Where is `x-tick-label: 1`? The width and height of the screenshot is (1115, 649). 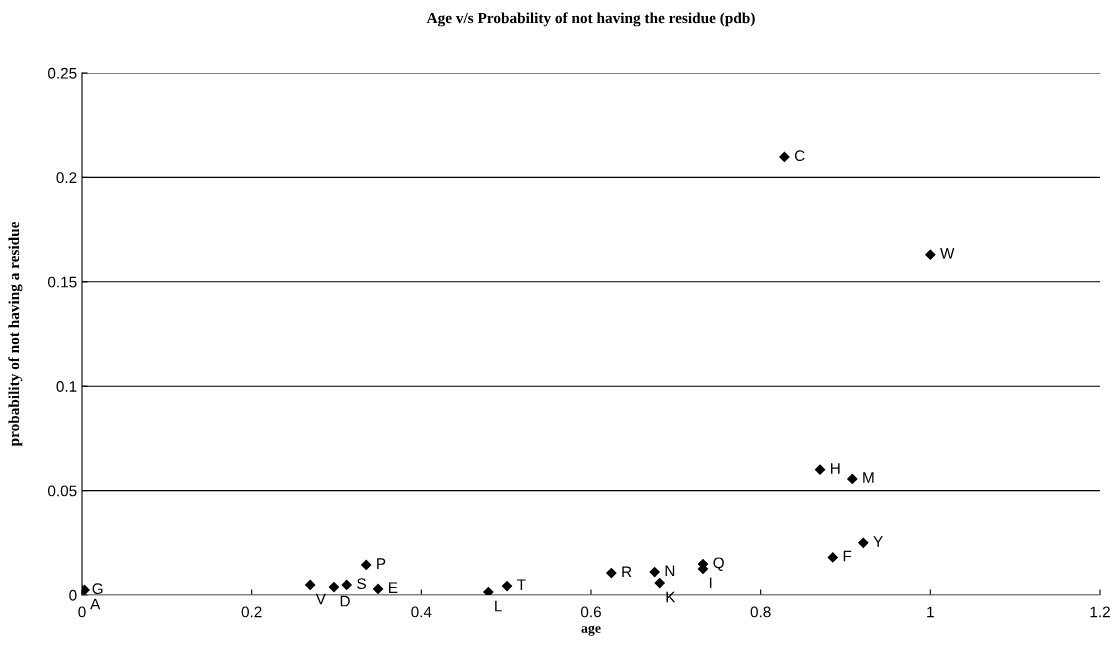
x-tick-label: 1 is located at coordinates (930, 612).